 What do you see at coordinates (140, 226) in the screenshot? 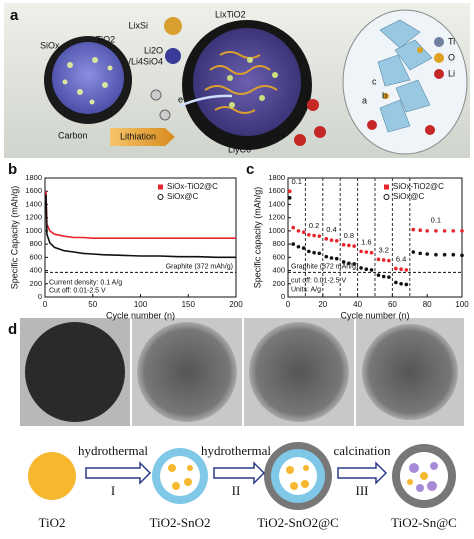
I see `series-line` at bounding box center [140, 226].